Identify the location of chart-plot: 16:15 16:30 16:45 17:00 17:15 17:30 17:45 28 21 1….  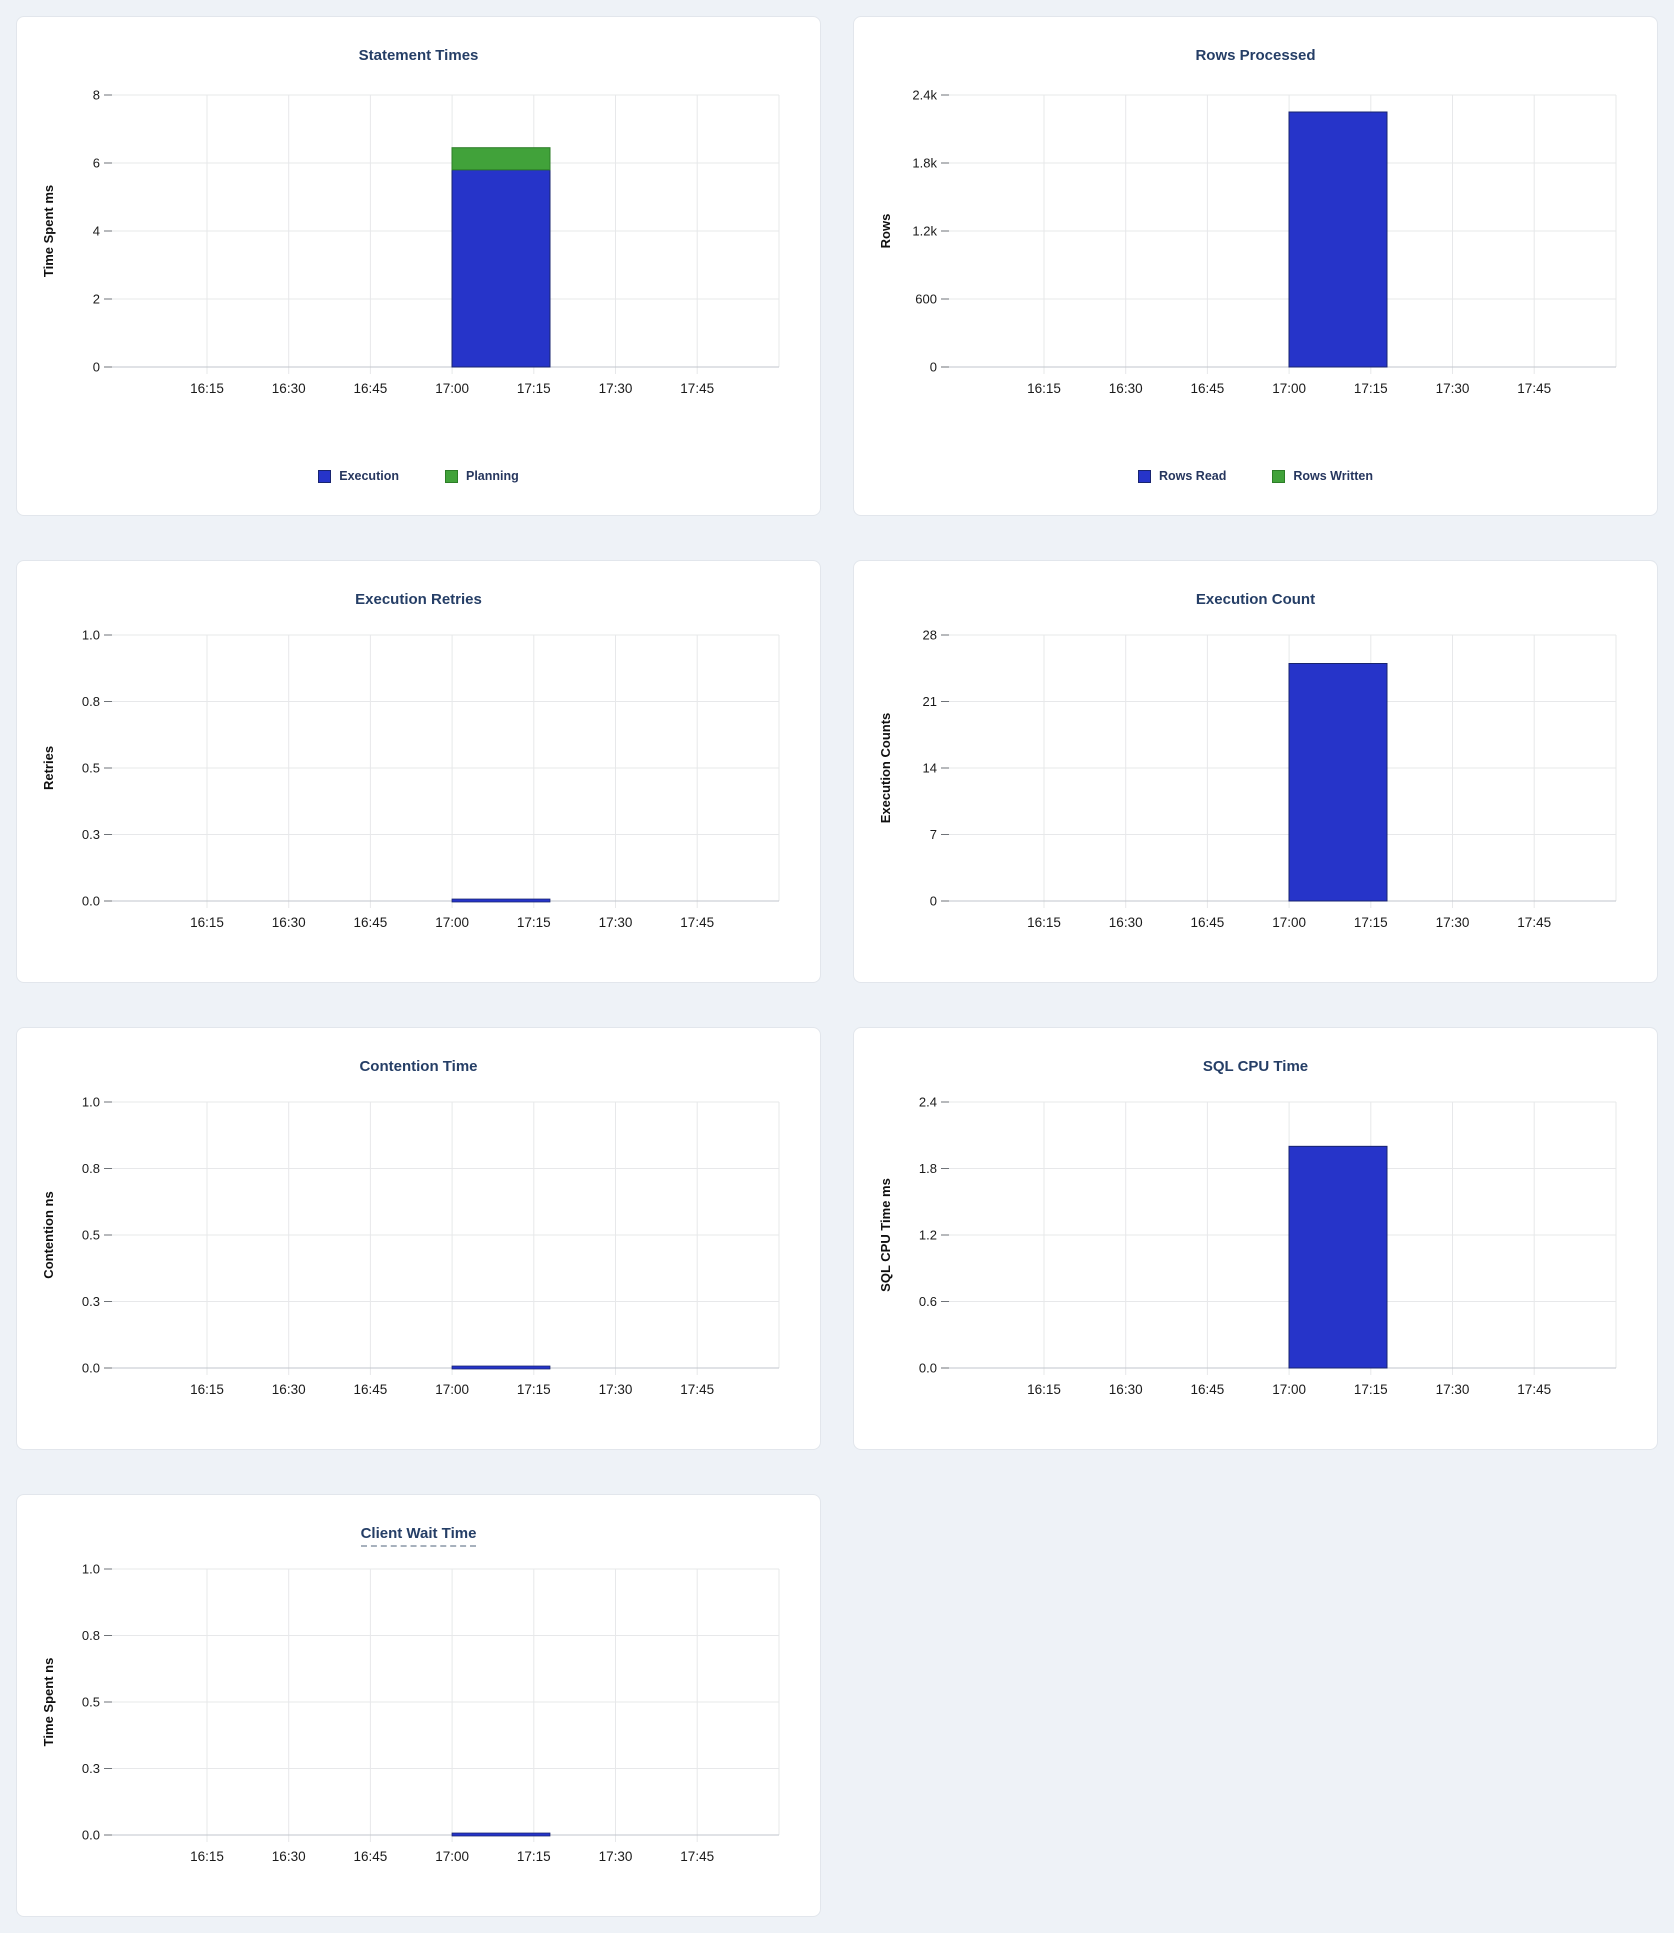
(1247, 779).